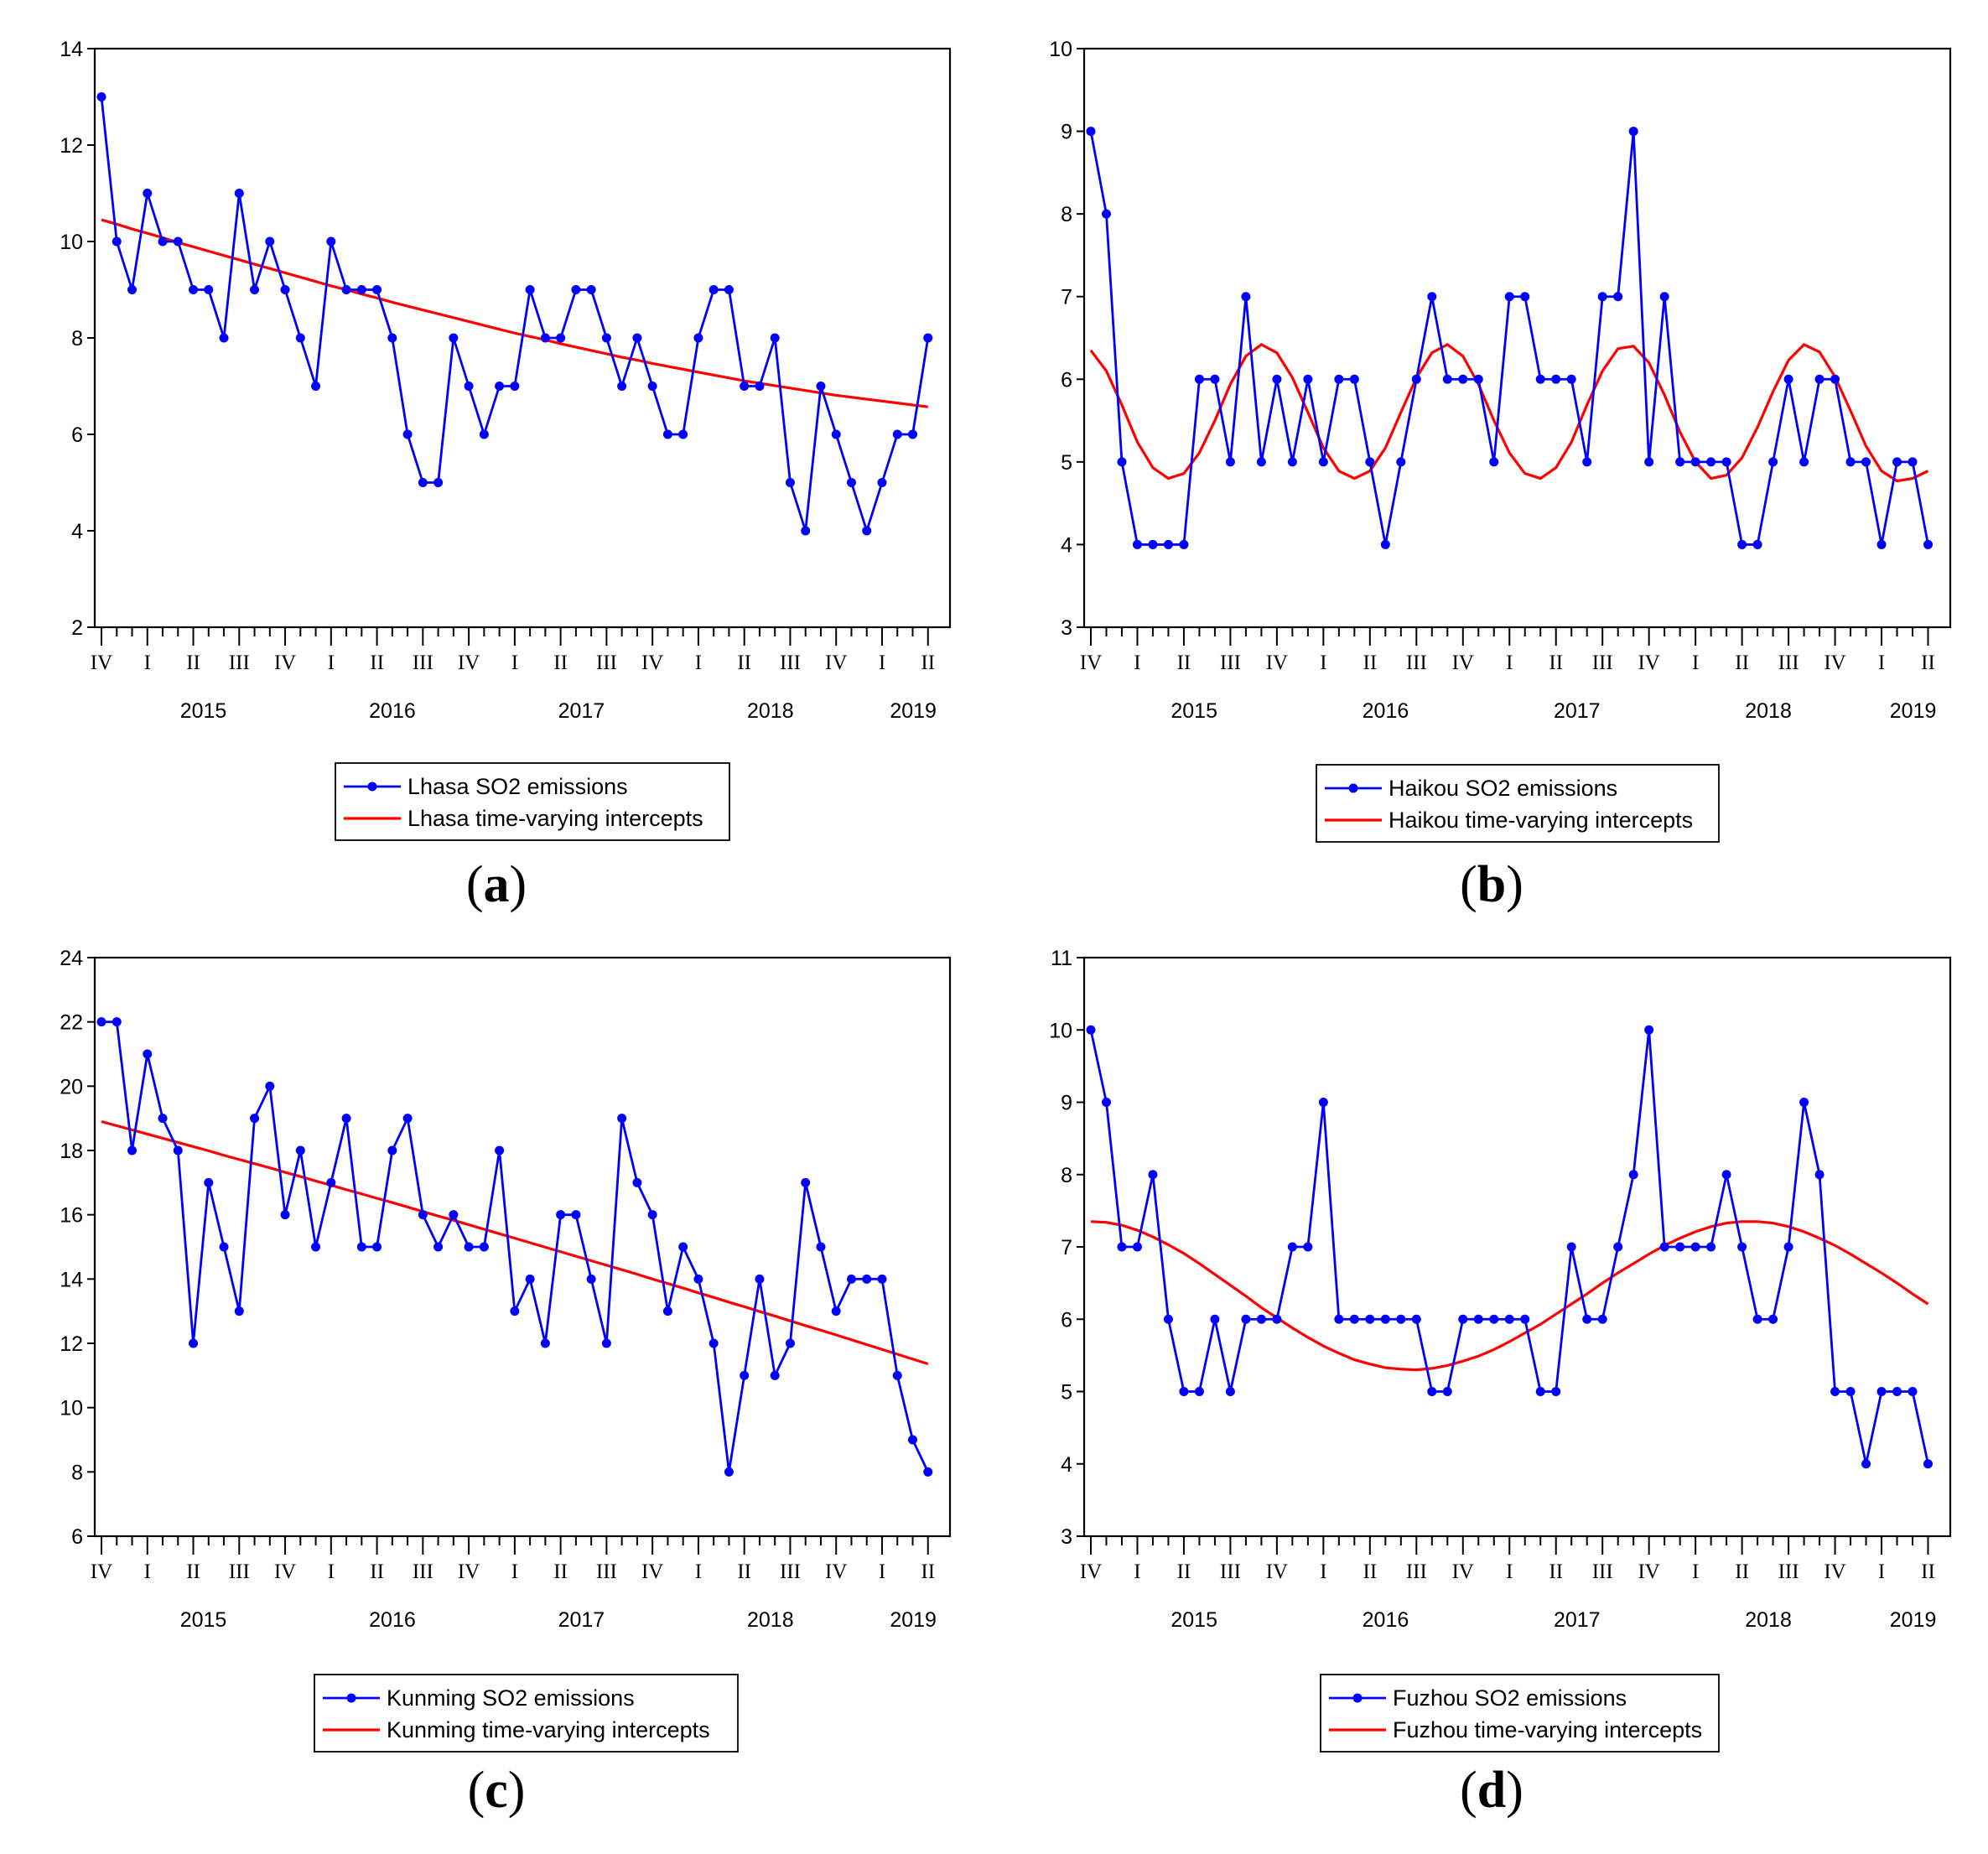 Image resolution: width=1988 pixels, height=1854 pixels. I want to click on legend-emissions-label: Haikou SO2 emissions, so click(1502, 788).